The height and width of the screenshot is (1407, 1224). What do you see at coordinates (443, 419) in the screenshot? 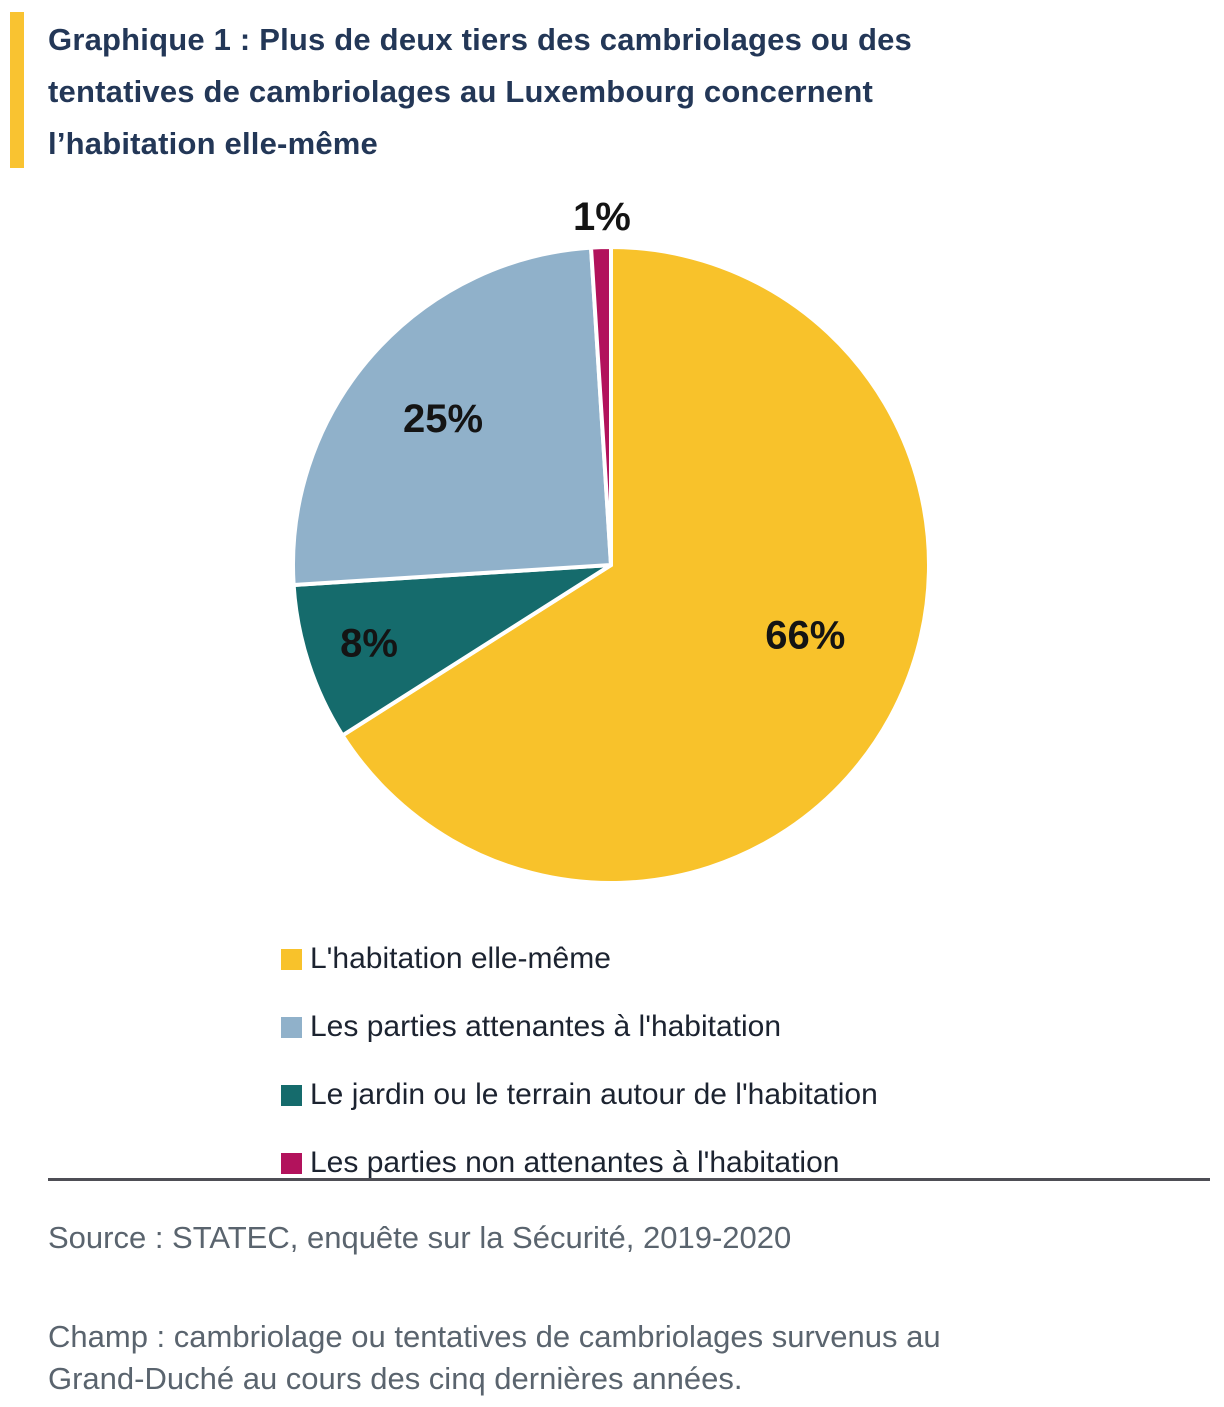
I see `pie-slice-label: 25%` at bounding box center [443, 419].